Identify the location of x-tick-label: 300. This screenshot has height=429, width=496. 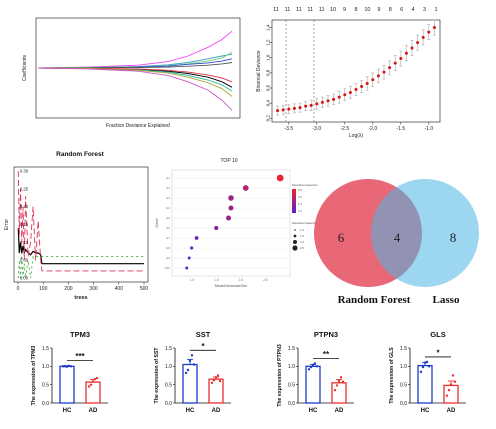
(93, 289).